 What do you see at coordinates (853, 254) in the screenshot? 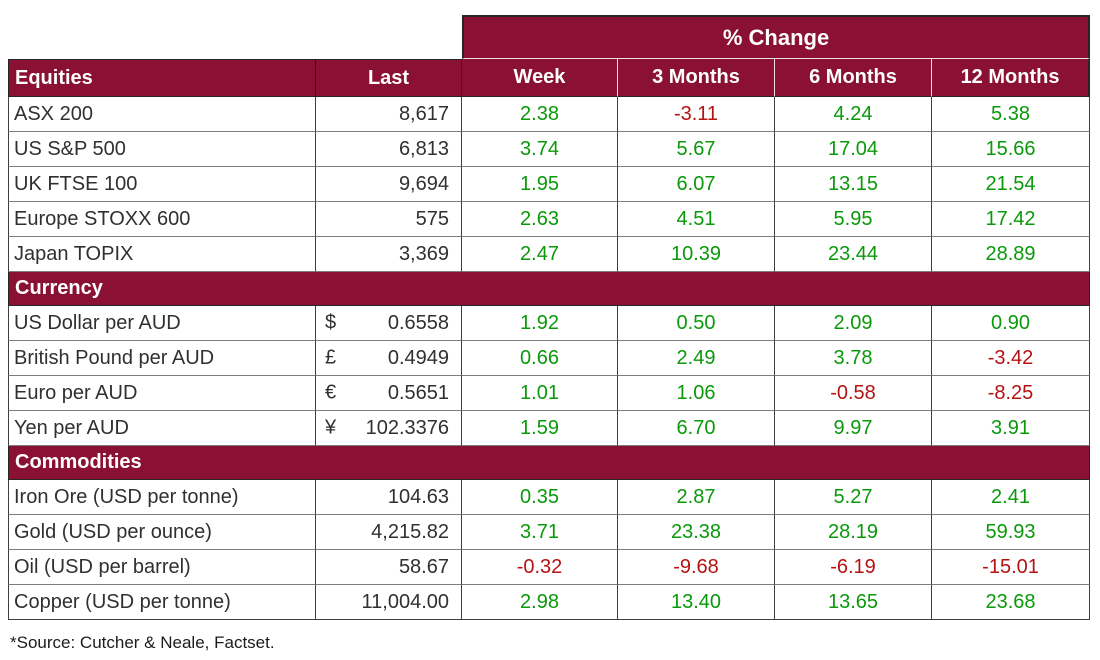
I see `pct-change-value: 23.44` at bounding box center [853, 254].